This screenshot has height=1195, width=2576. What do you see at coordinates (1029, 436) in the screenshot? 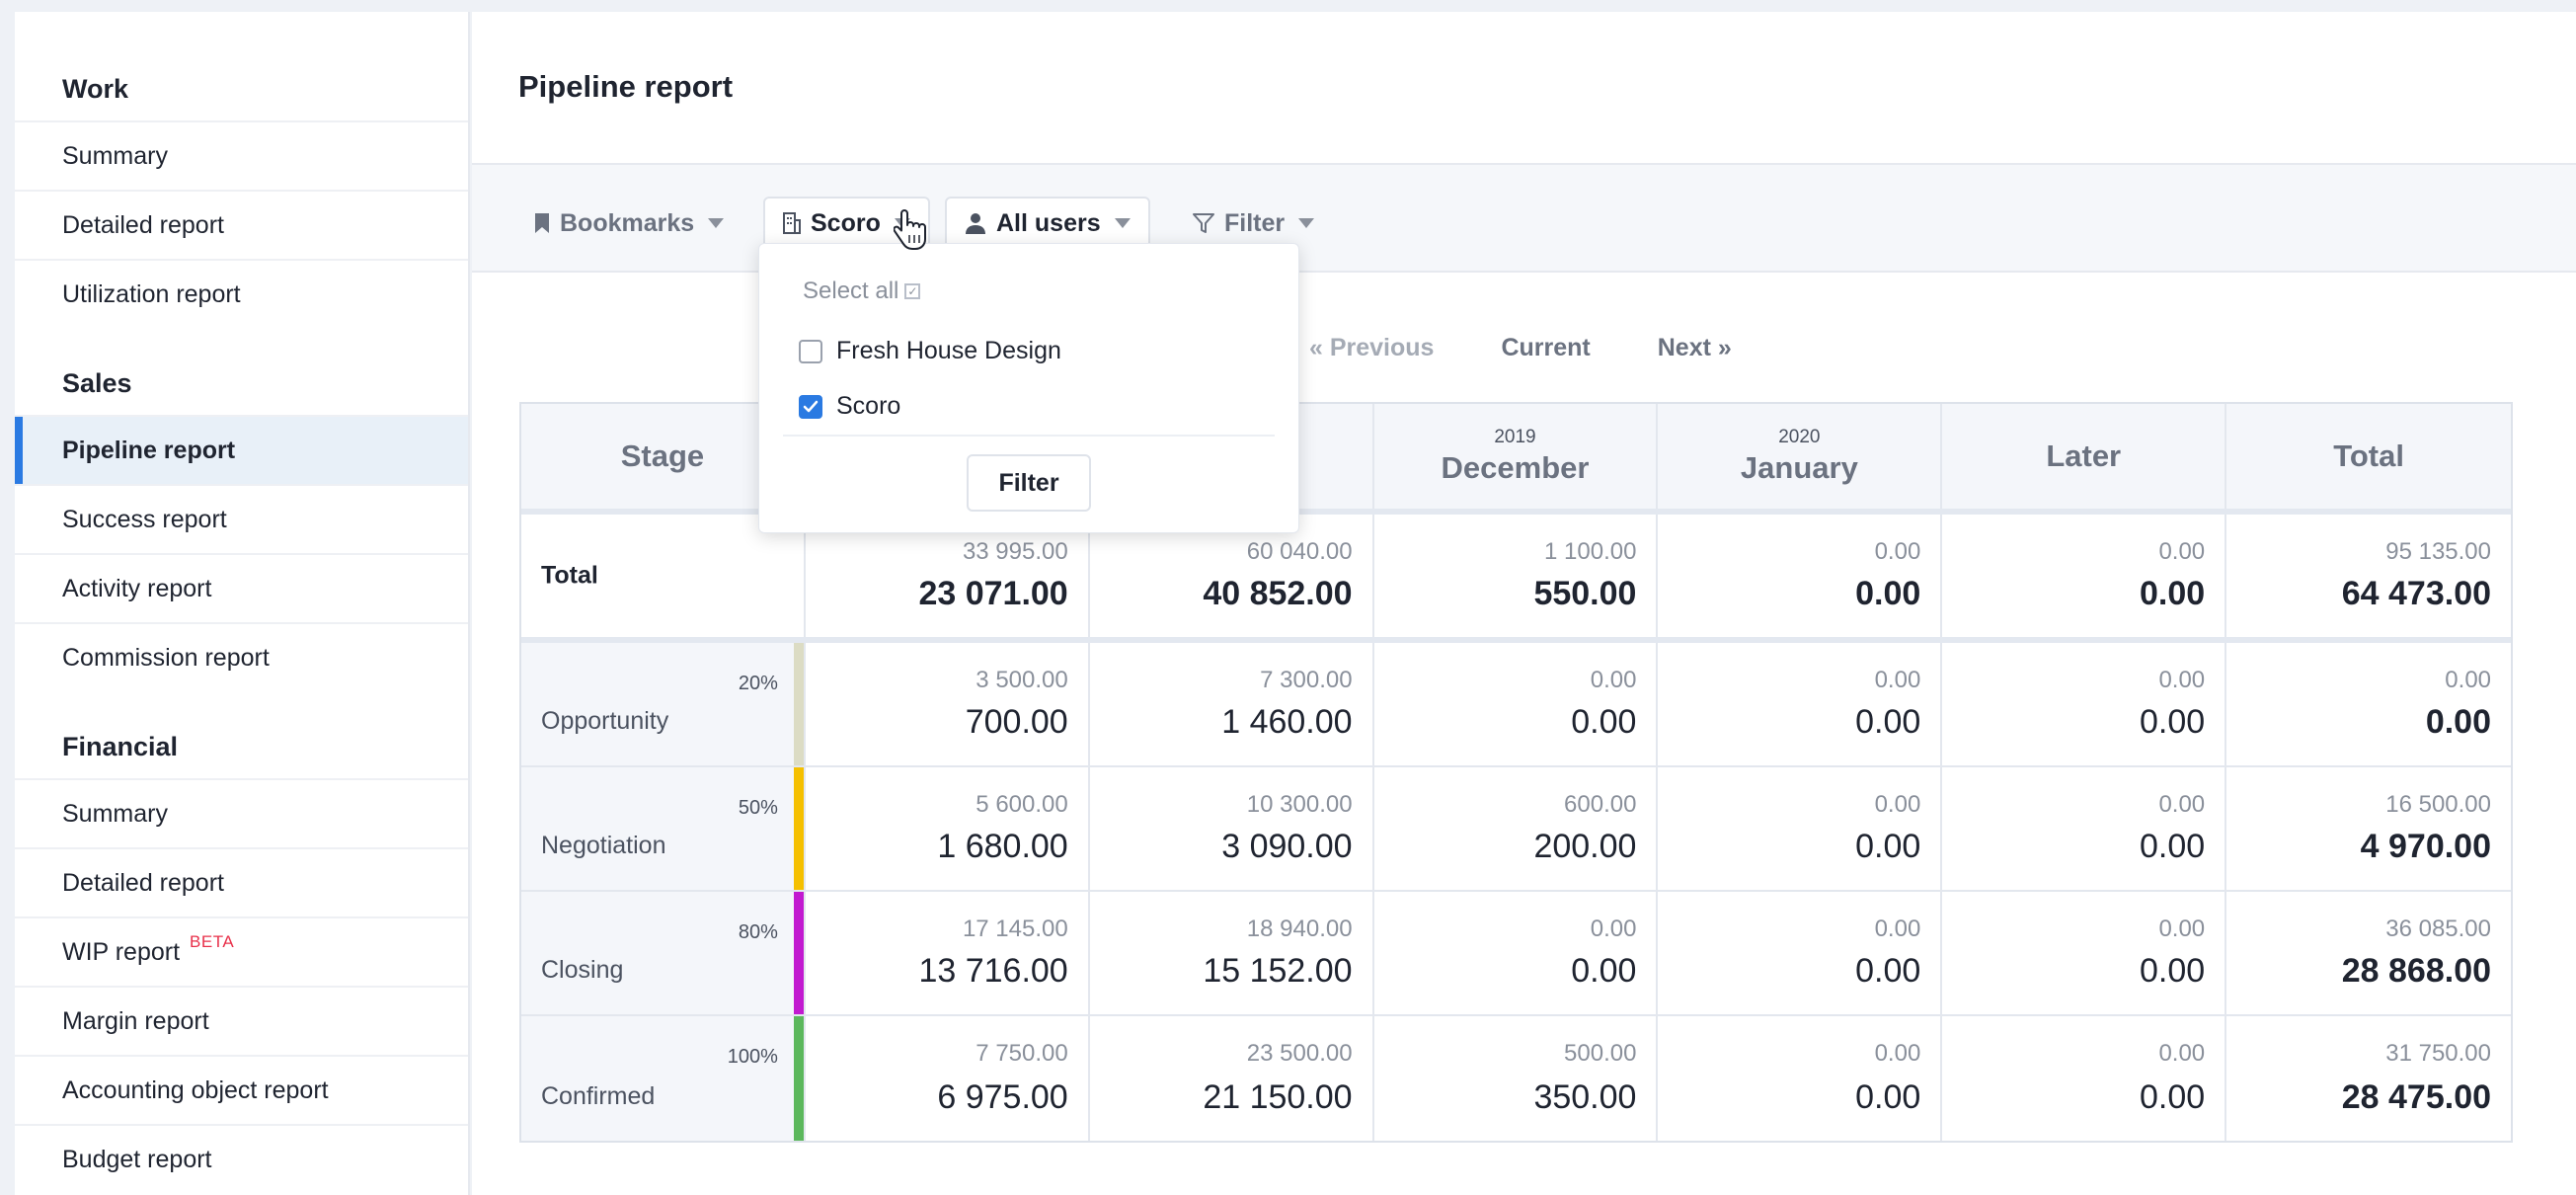
I see `divider` at bounding box center [1029, 436].